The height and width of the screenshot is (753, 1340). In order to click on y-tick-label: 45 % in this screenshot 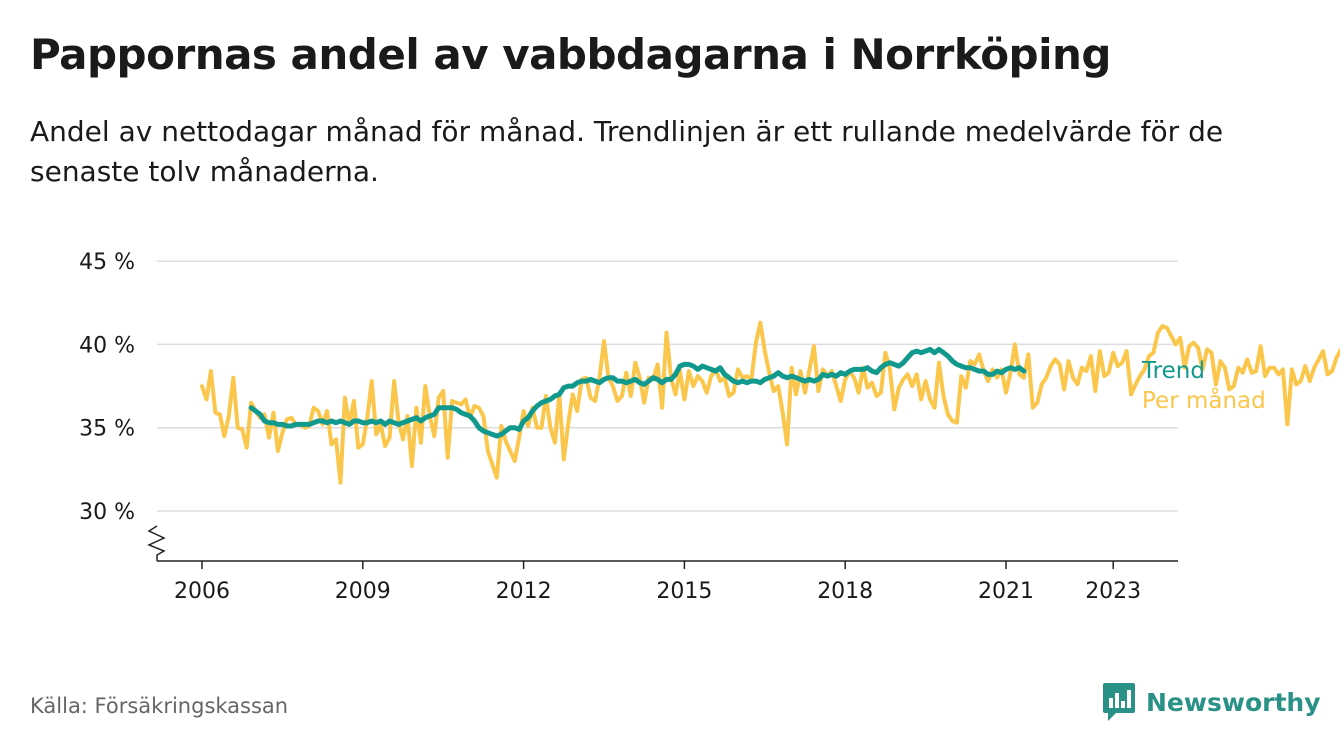, I will do `click(107, 262)`.